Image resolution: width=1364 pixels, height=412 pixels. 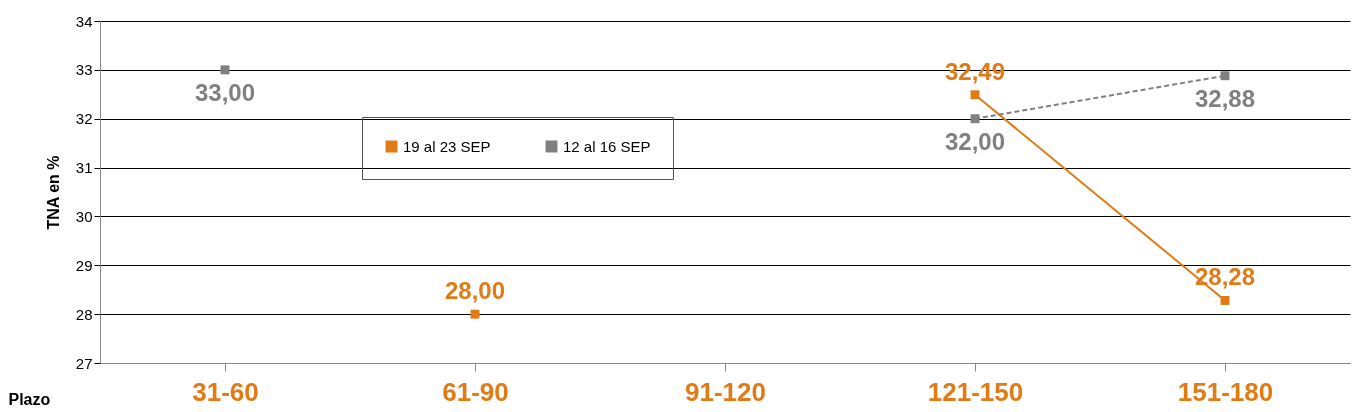 What do you see at coordinates (225, 92) in the screenshot?
I see `data-label: 33,00` at bounding box center [225, 92].